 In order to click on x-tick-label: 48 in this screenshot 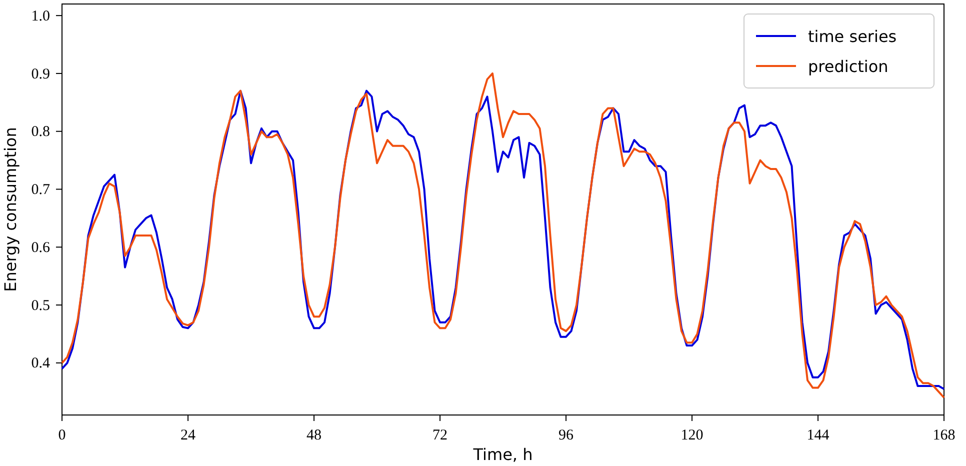, I will do `click(314, 436)`.